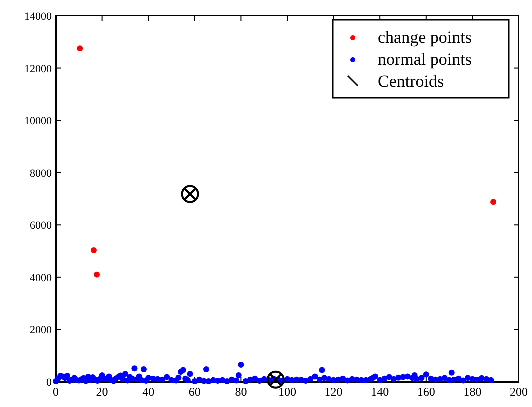 The width and height of the screenshot is (532, 407). What do you see at coordinates (411, 81) in the screenshot?
I see `legend-label: Centroids` at bounding box center [411, 81].